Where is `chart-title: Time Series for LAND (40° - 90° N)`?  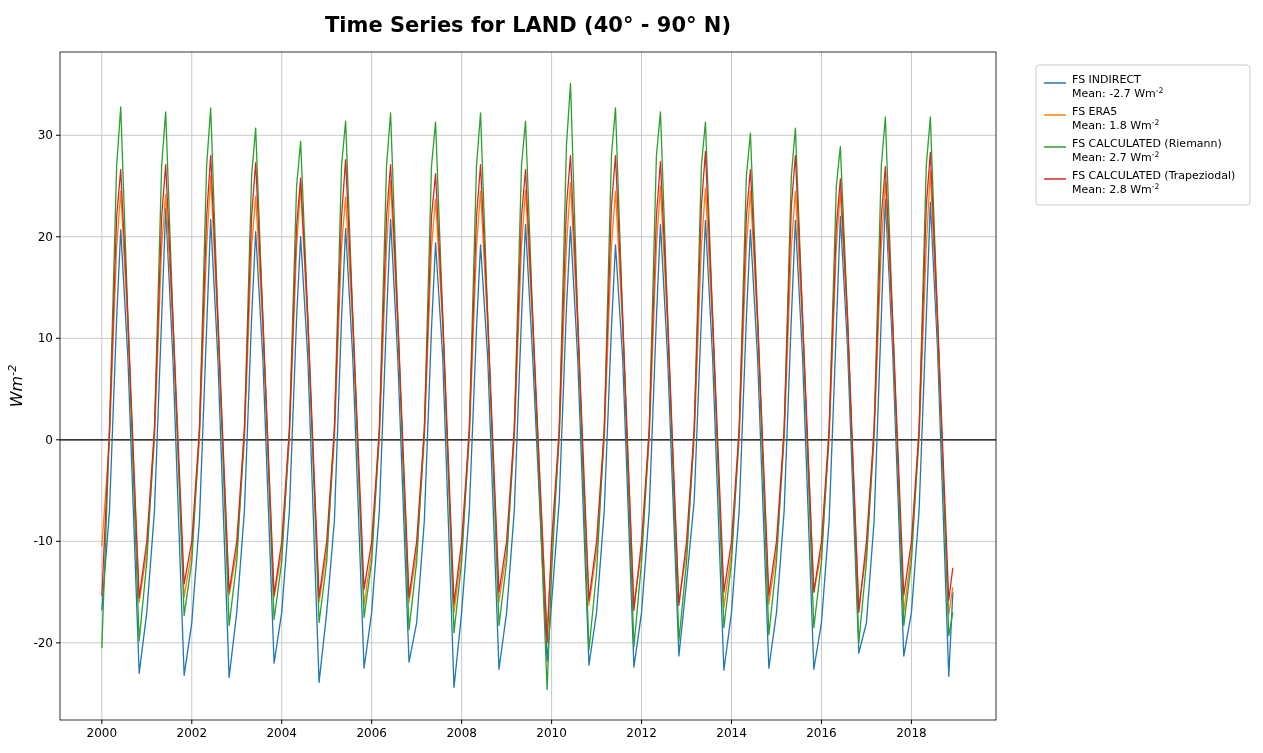 chart-title: Time Series for LAND (40° - 90° N) is located at coordinates (528, 25).